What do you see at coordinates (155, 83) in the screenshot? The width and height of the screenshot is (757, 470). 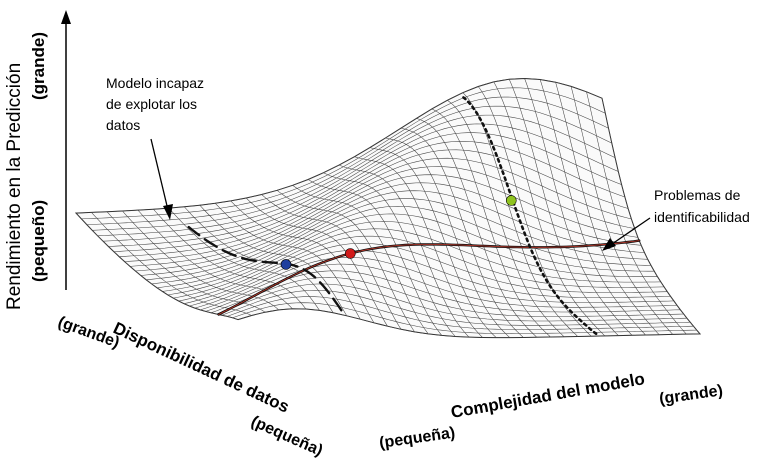 I see `underfit-annotation-line-1: Modelo incapaz` at bounding box center [155, 83].